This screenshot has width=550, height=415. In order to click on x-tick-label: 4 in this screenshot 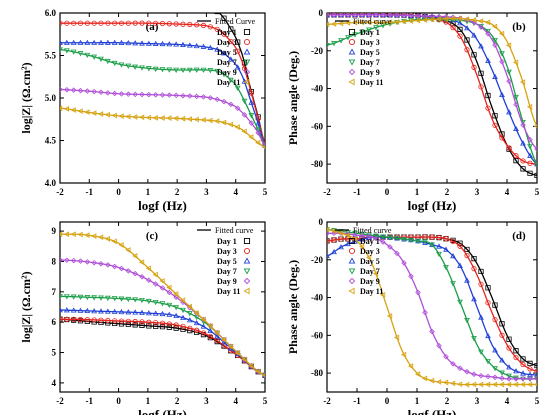, I will do `click(507, 192)`.